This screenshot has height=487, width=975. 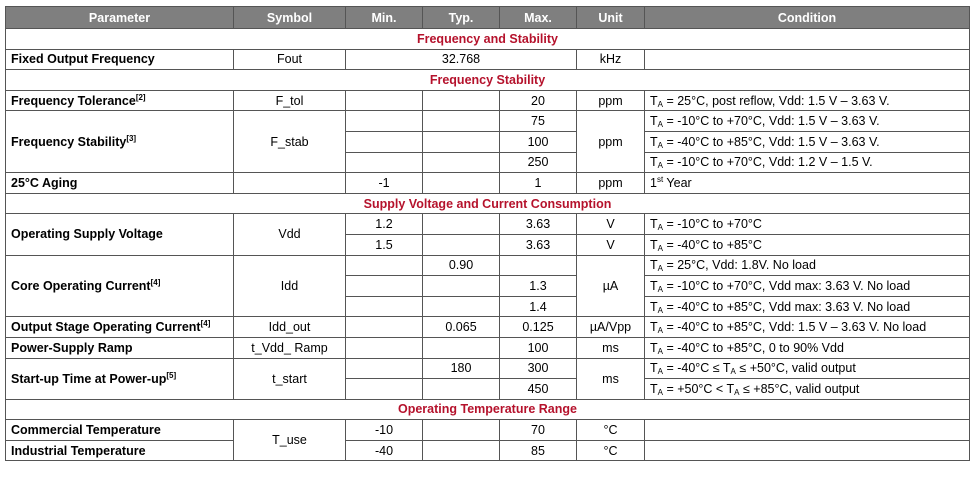 What do you see at coordinates (119, 234) in the screenshot?
I see `parameter-cell: Operating Supply Voltage` at bounding box center [119, 234].